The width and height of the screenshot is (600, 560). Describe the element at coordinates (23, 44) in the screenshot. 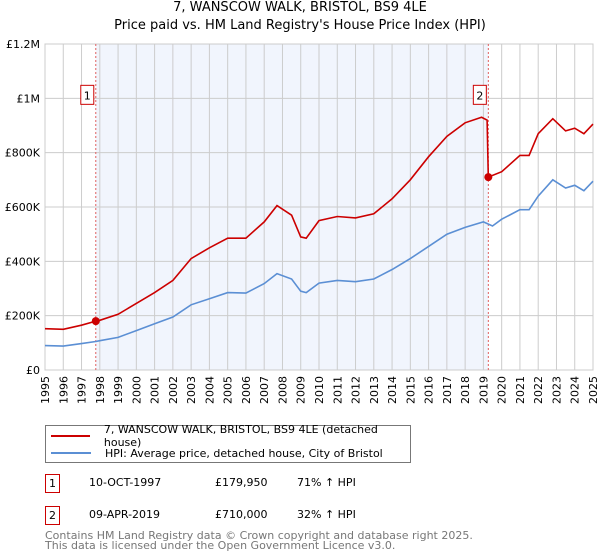

I see `y-tick-label: £1.2M` at that location.